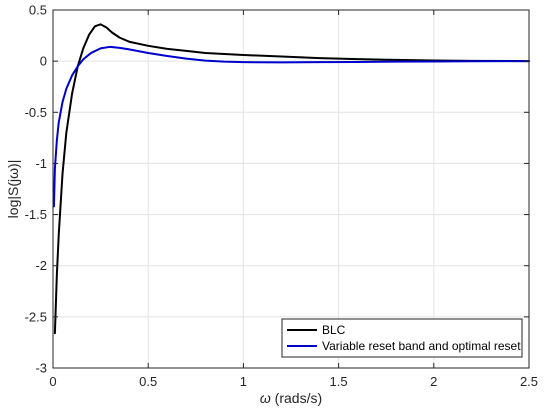 The width and height of the screenshot is (550, 414). I want to click on legend-label: BLC, so click(334, 330).